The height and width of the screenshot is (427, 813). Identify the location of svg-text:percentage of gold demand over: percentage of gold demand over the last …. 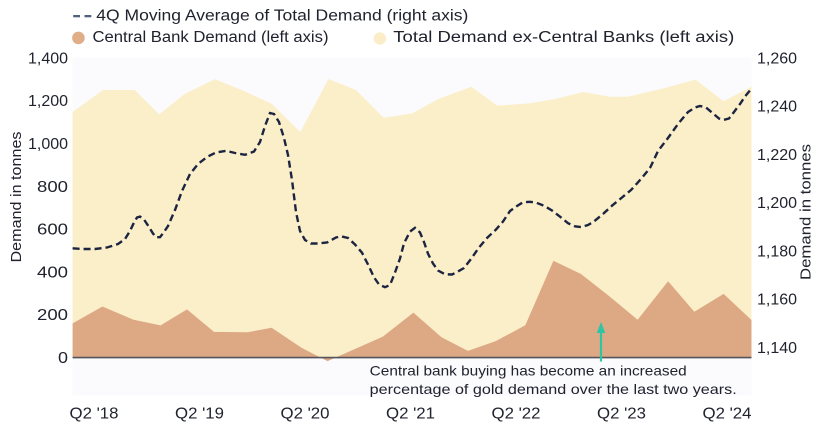
(553, 389).